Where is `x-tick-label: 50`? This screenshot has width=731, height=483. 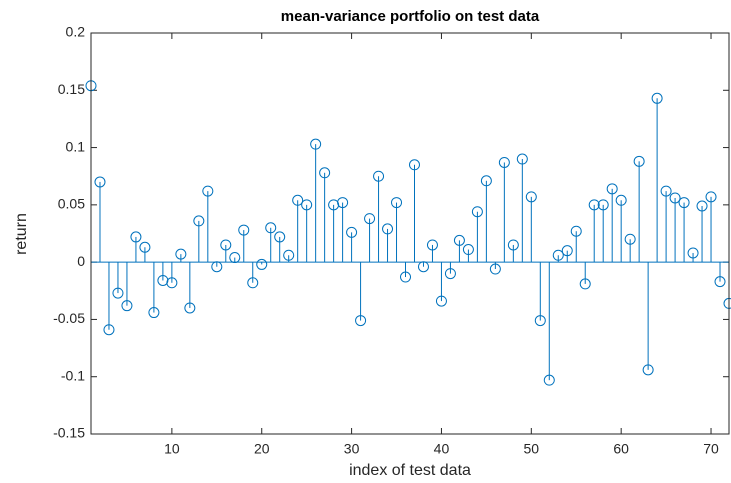 x-tick-label: 50 is located at coordinates (532, 449).